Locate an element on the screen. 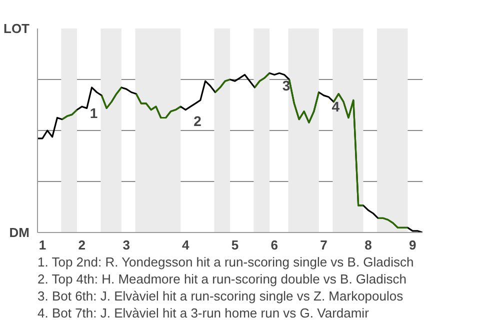 This screenshot has width=480, height=320. x-tick-label: 2 is located at coordinates (82, 245).